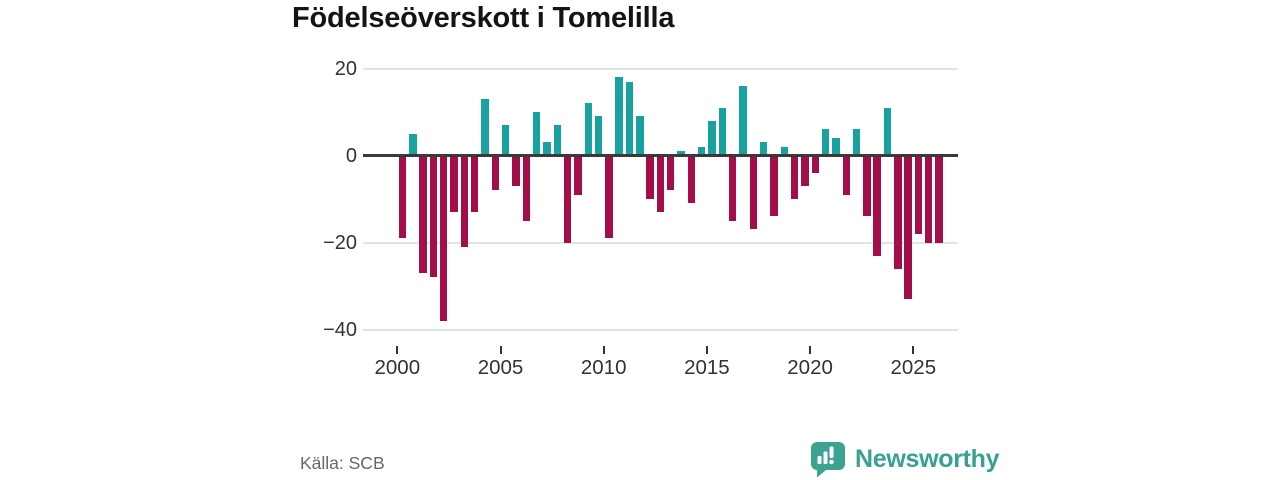 The image size is (1280, 480). I want to click on bar-2005-h2, so click(516, 170).